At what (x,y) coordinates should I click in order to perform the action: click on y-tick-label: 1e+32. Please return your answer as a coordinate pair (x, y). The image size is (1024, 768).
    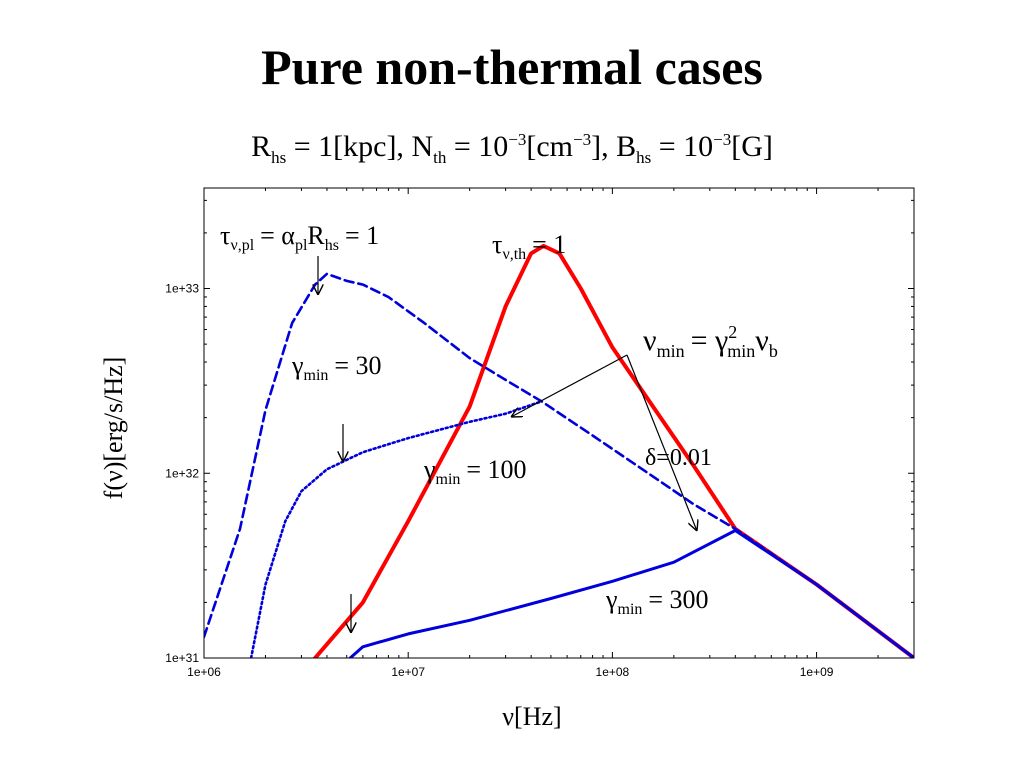
    Looking at the image, I should click on (182, 473).